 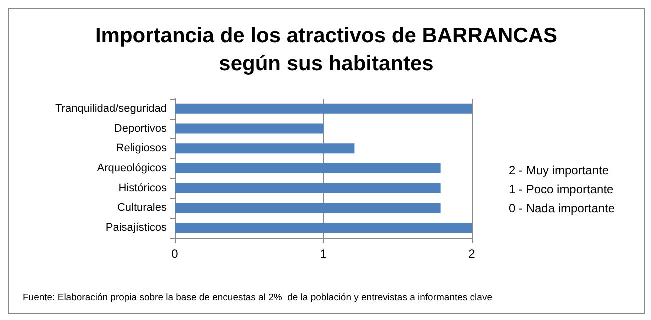 I want to click on y-tick-label: Arqueológicos, so click(x=132, y=168).